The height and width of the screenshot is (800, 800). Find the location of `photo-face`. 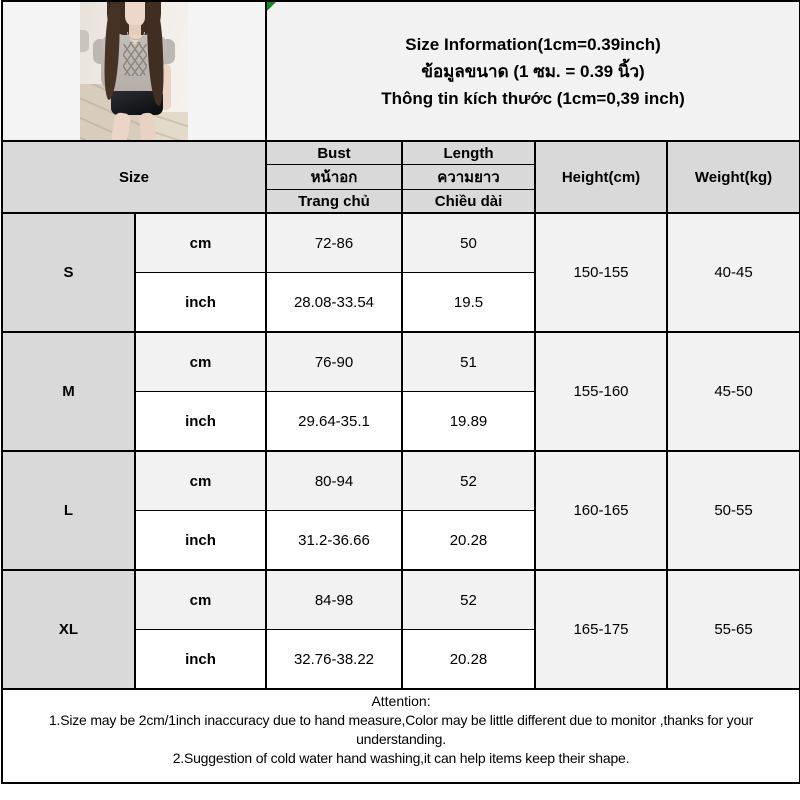

photo-face is located at coordinates (135, 15).